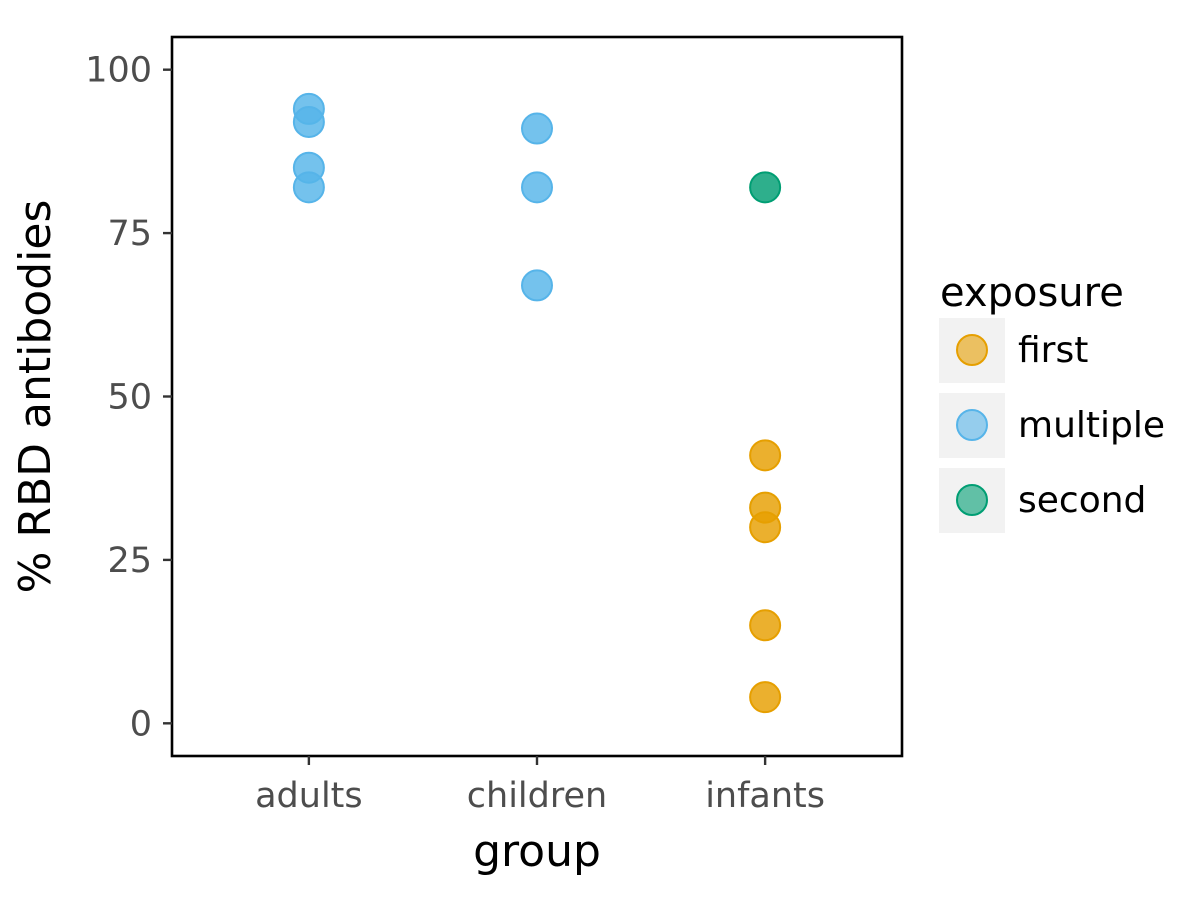 The image size is (1200, 900). I want to click on legend-key-multiple, so click(972, 425).